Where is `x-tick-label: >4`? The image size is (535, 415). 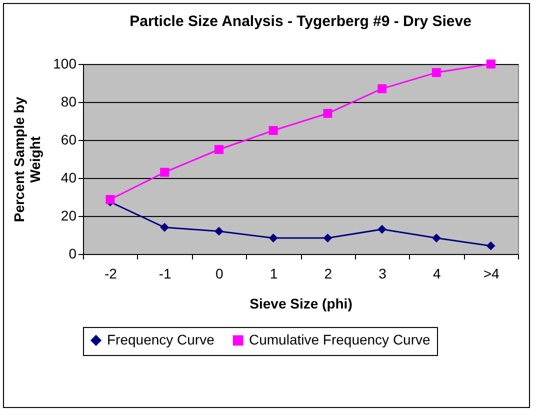
x-tick-label: >4 is located at coordinates (491, 274).